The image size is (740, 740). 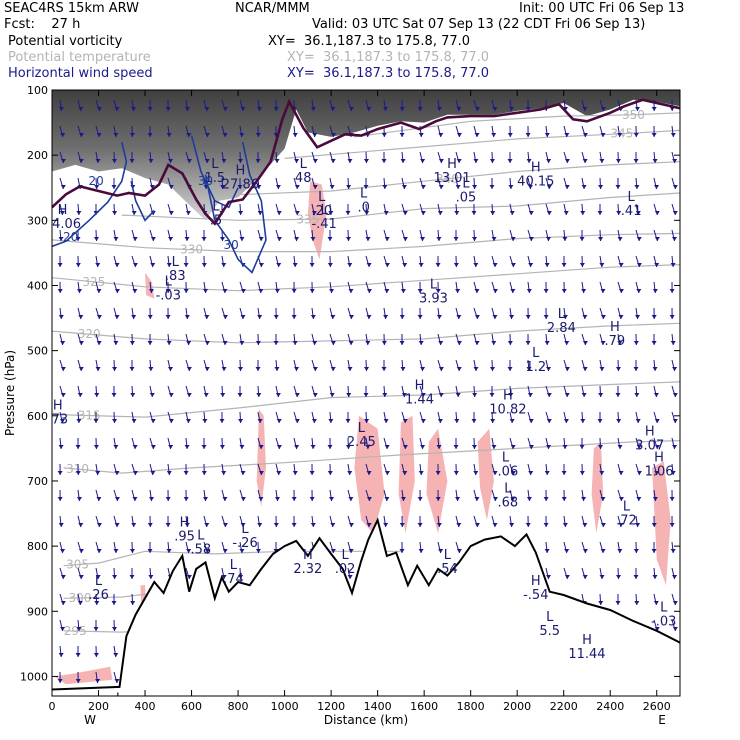 I want to click on x-tick-label: 1000, so click(x=285, y=706).